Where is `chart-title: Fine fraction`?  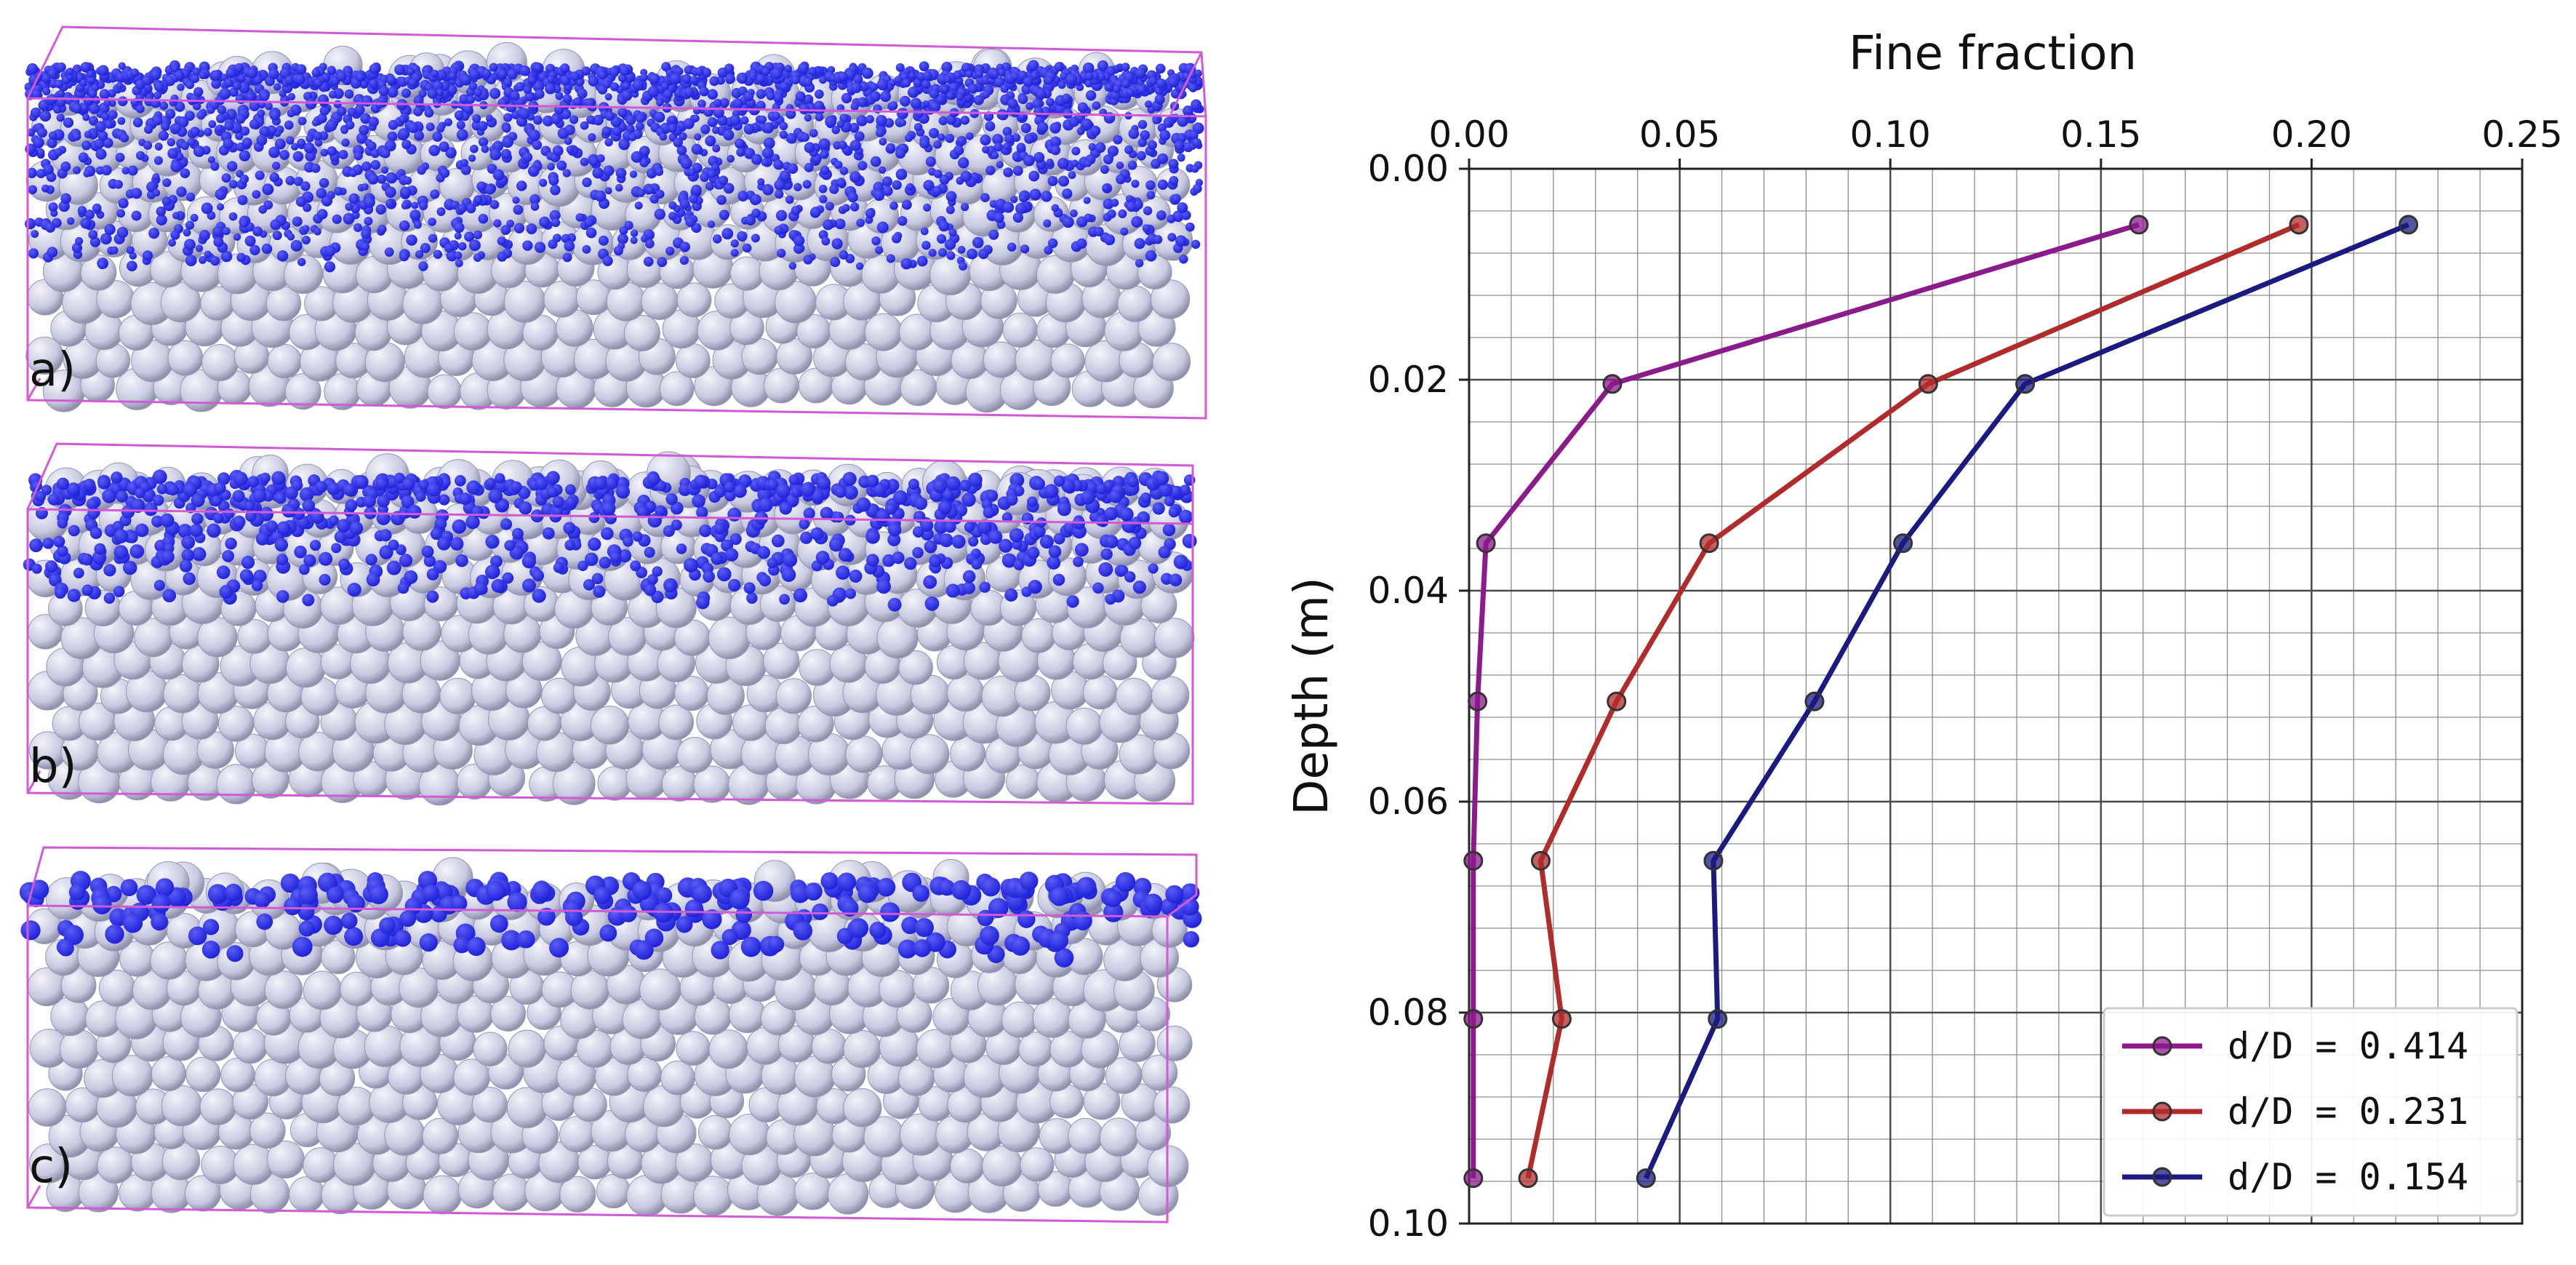 chart-title: Fine fraction is located at coordinates (1993, 54).